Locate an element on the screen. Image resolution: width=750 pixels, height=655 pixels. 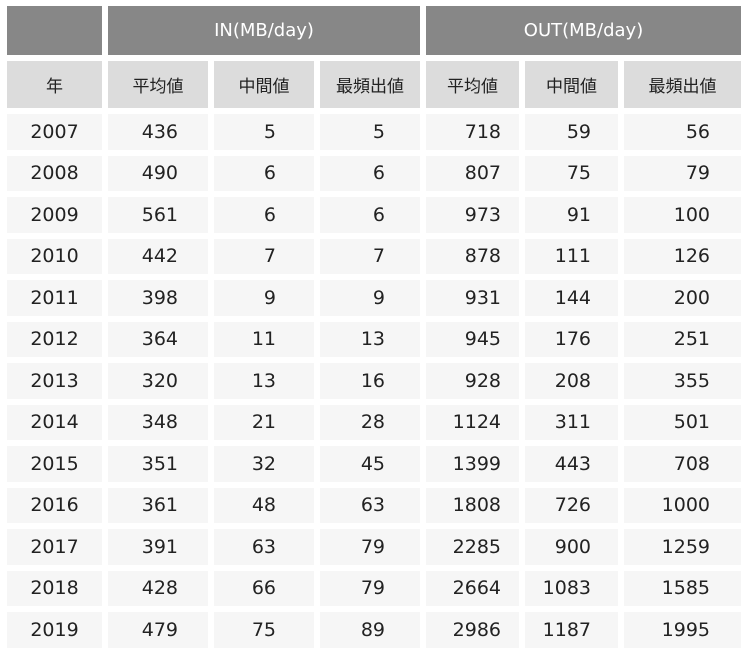
value-cell: 1083 is located at coordinates (571, 588).